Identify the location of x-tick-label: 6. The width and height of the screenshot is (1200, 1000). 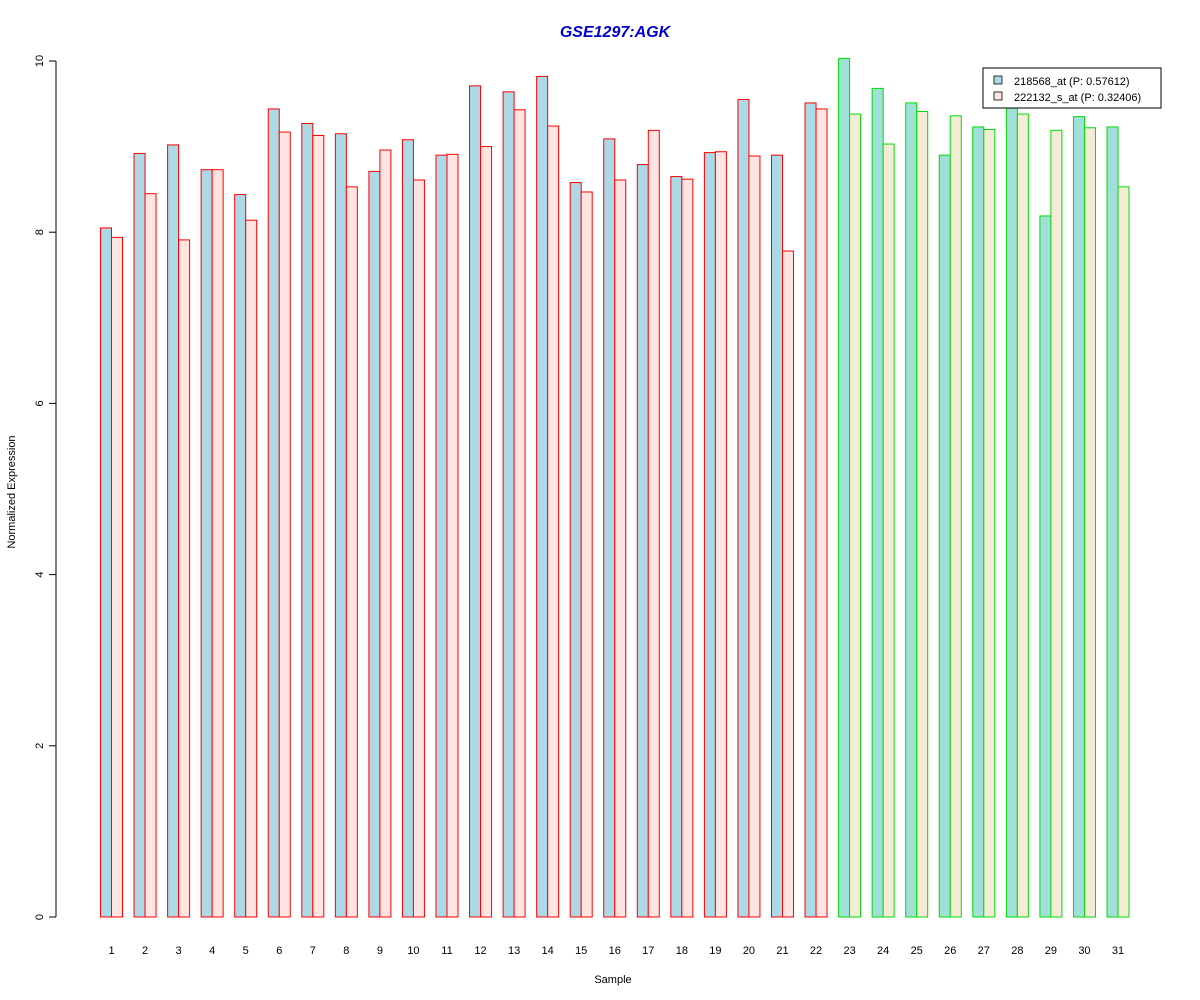
(279, 951).